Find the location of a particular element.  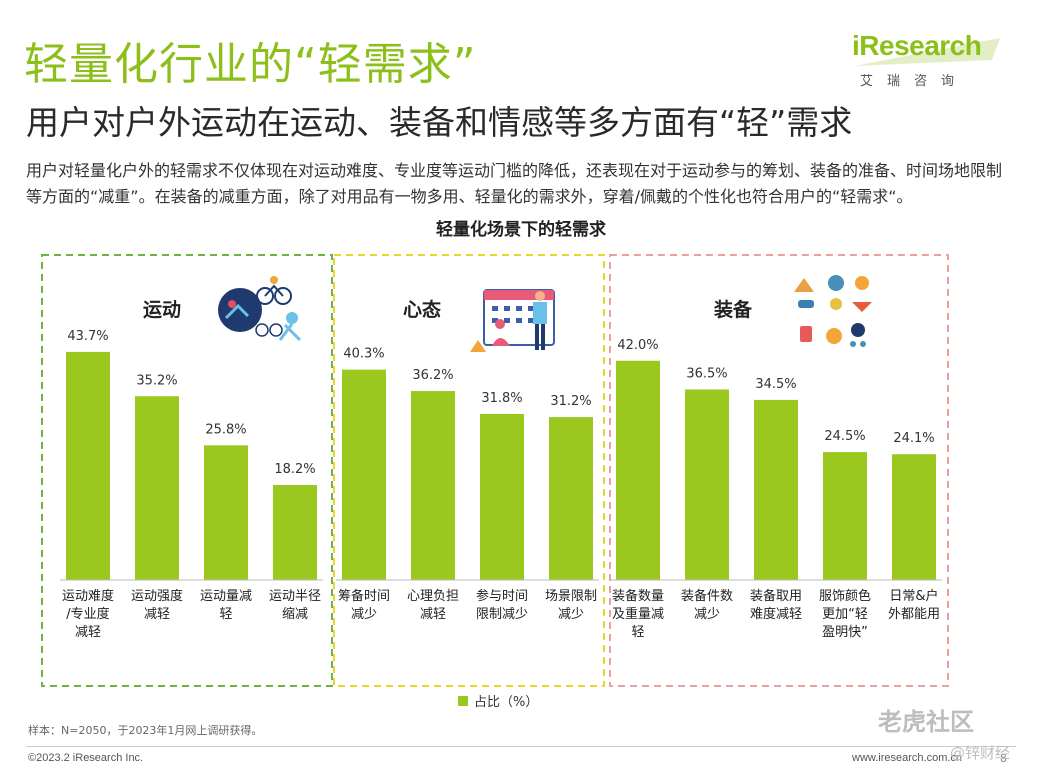

sample-note: 样本：N=2050，于2023年1月网上调研获得。 is located at coordinates (145, 730).